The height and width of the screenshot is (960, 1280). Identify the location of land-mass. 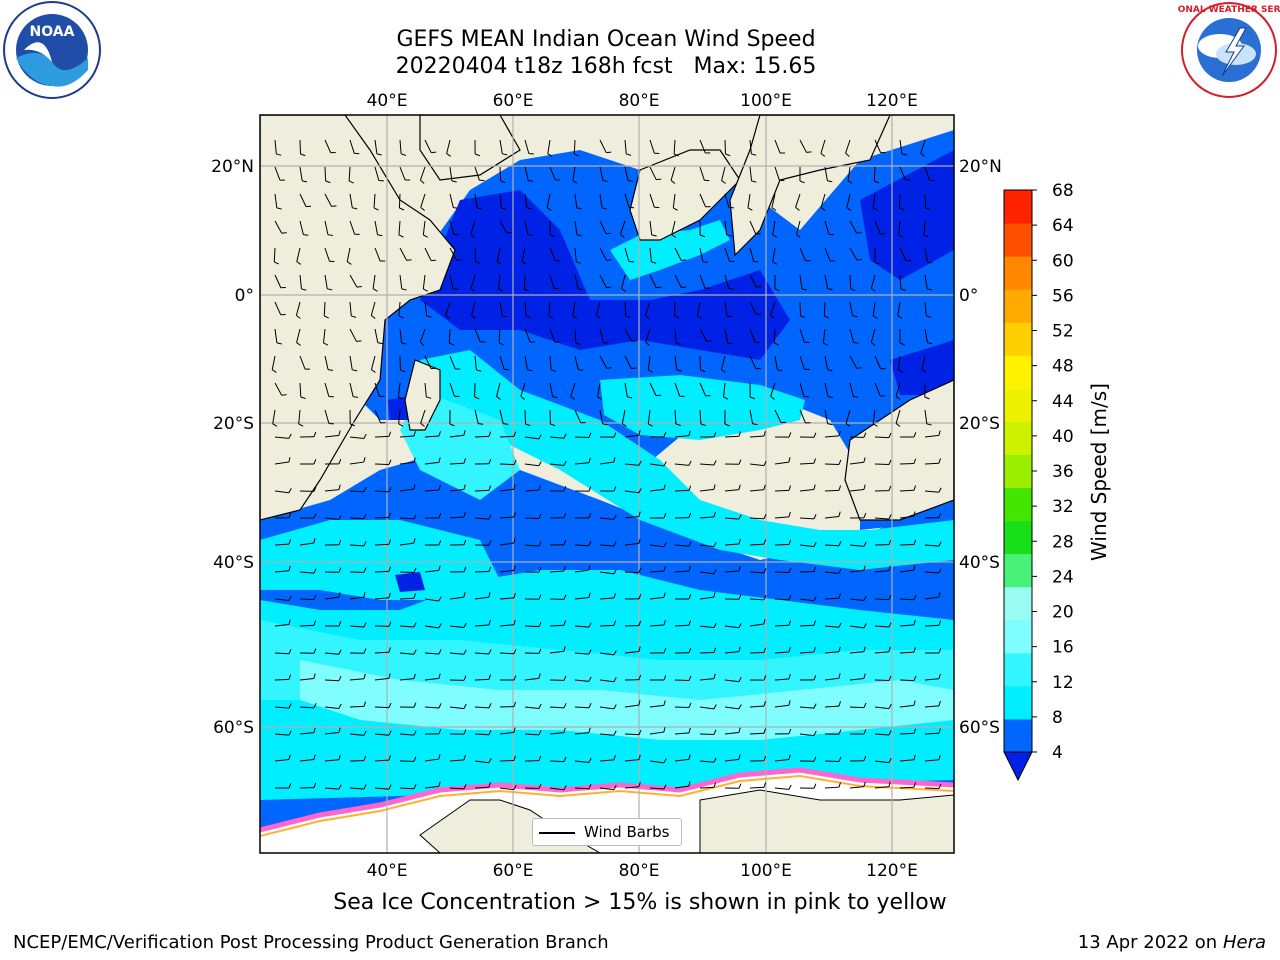
(899, 450).